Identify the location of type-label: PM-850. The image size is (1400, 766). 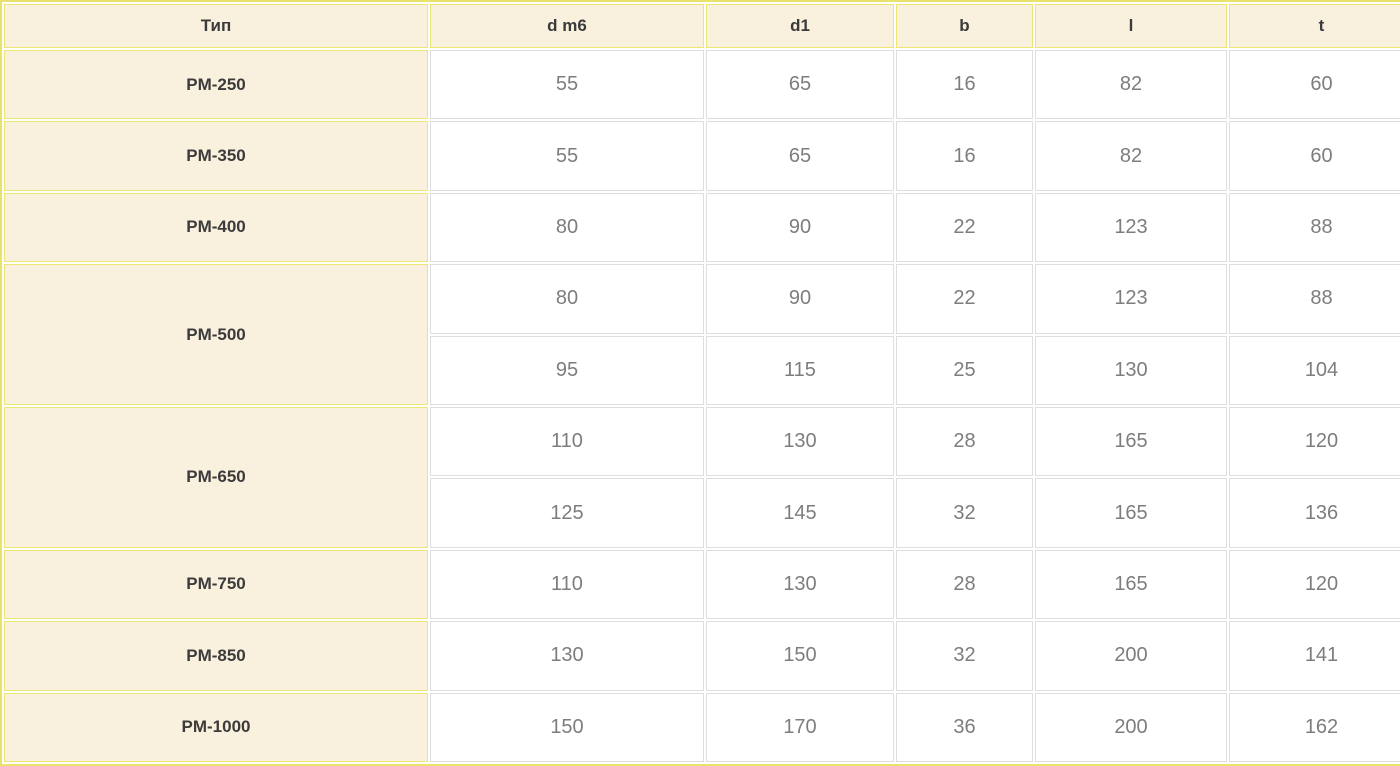
(216, 656).